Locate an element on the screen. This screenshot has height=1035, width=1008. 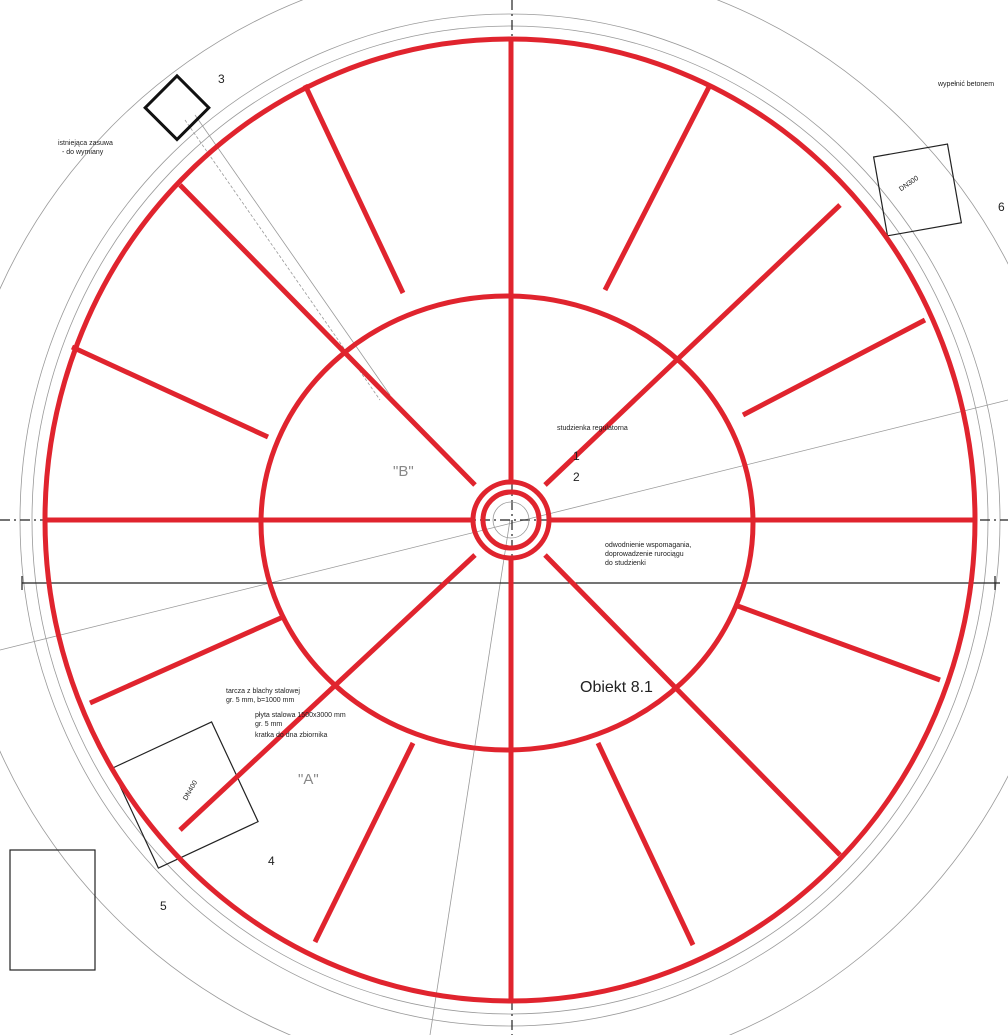
callout: 3 is located at coordinates (221, 79).